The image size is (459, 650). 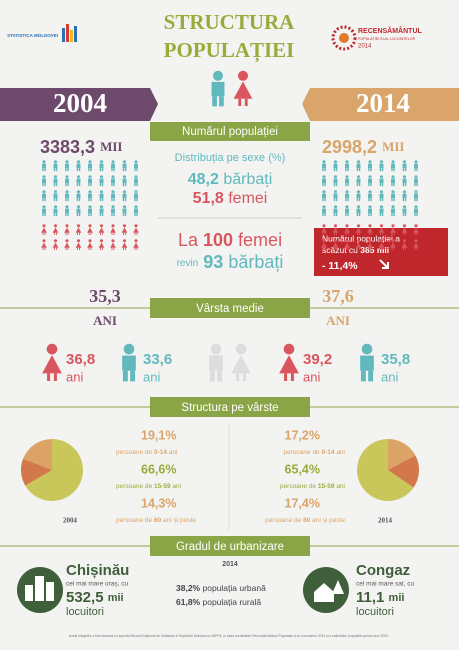 What do you see at coordinates (218, 602) in the screenshot?
I see `rural-share: 61,8% populația rurală` at bounding box center [218, 602].